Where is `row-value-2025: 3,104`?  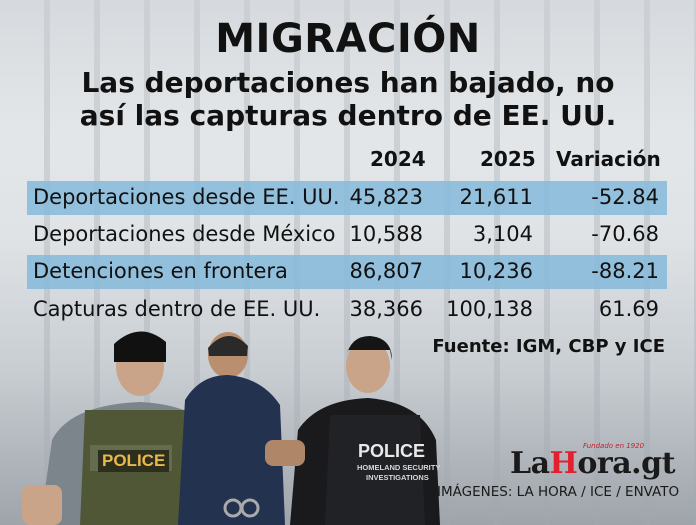 row-value-2025: 3,104 is located at coordinates (502, 234).